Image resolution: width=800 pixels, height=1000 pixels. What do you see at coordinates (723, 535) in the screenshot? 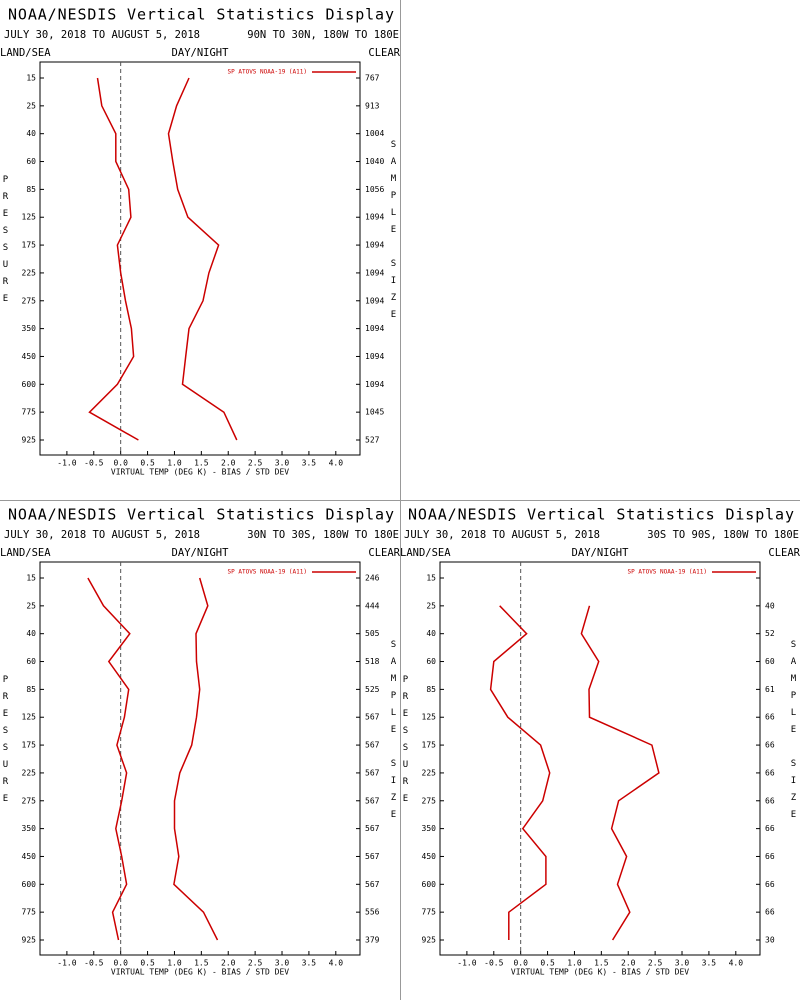
I see `region: 30S TO 90S, 180W TO 180E` at bounding box center [723, 535].